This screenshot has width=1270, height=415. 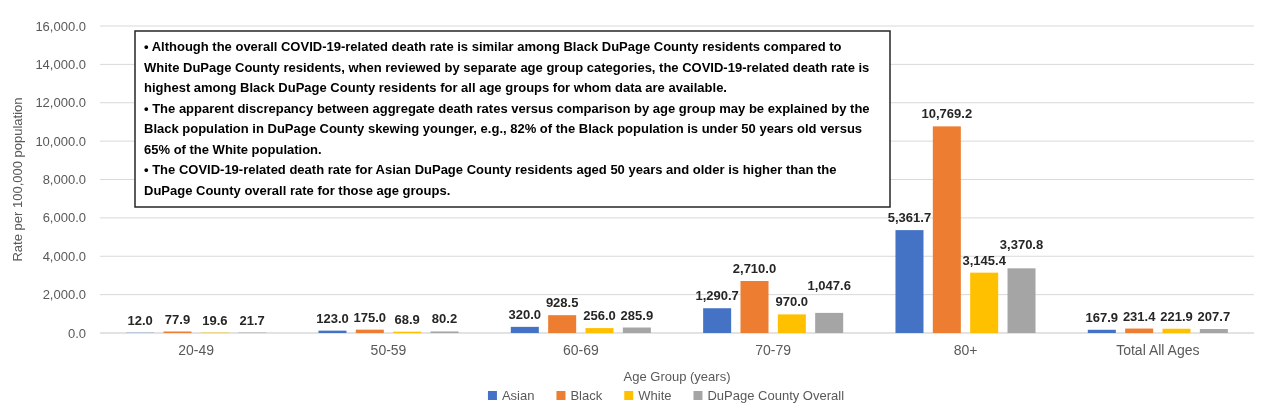 What do you see at coordinates (196, 350) in the screenshot?
I see `x-tick-label: 20-49` at bounding box center [196, 350].